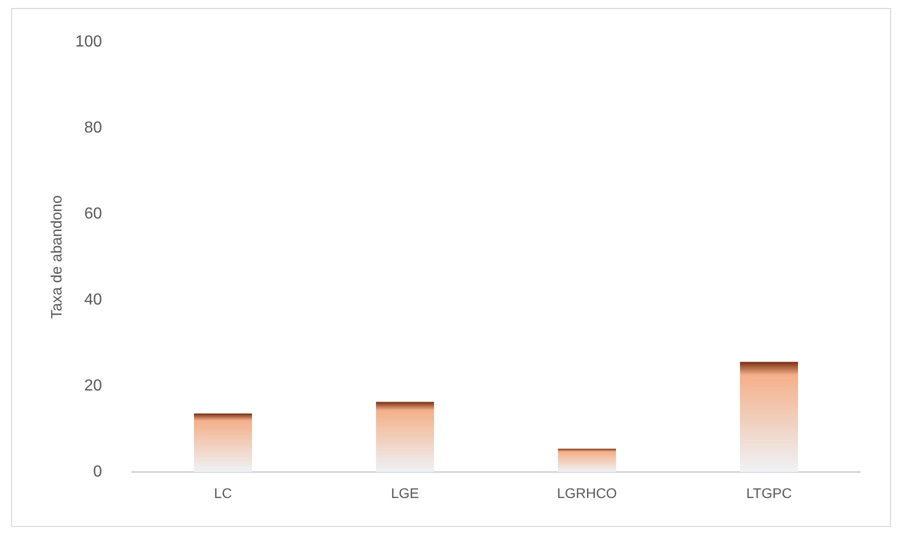 The image size is (902, 541). Describe the element at coordinates (93, 300) in the screenshot. I see `y-tick-label: 40` at that location.